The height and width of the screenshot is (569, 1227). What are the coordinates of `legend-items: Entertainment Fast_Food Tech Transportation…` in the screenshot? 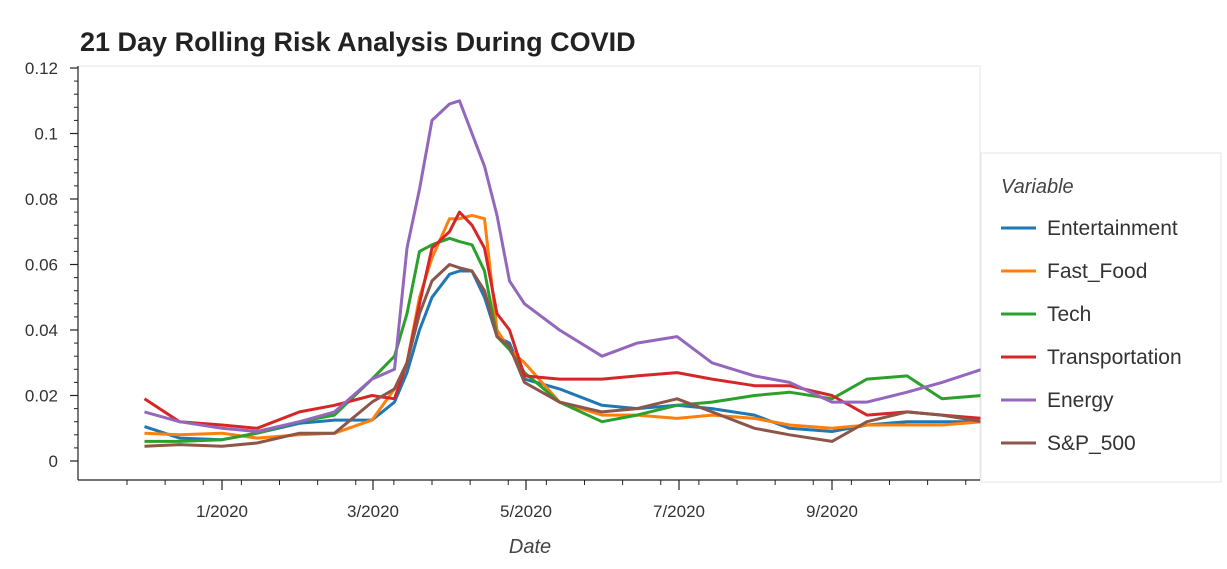 It's located at (1091, 336).